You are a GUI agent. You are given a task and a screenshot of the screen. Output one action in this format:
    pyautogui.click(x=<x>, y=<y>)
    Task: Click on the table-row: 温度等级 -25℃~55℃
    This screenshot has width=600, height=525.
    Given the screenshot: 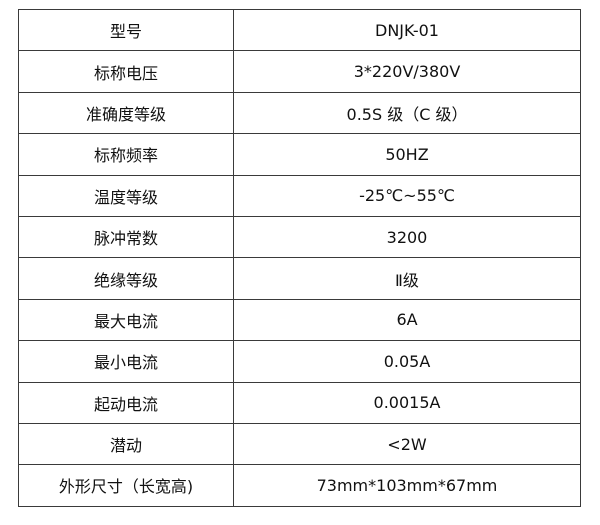 What is the action you would take?
    pyautogui.click(x=299, y=195)
    